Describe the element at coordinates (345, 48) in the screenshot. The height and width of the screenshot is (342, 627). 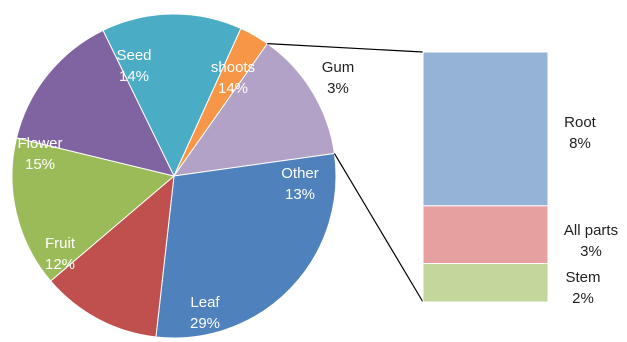
I see `connector-line-top` at that location.